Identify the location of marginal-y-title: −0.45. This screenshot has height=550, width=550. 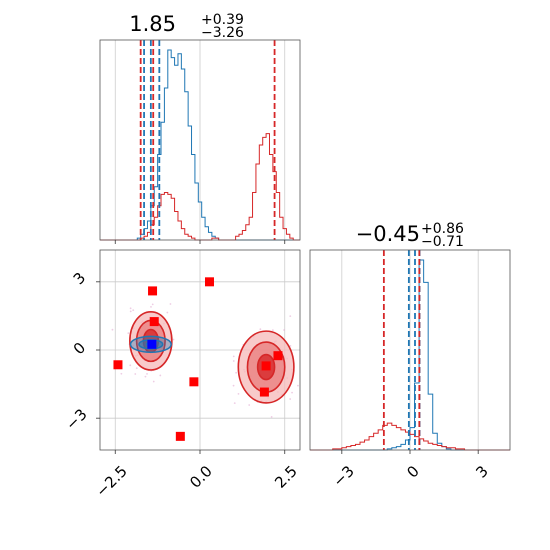
(388, 234).